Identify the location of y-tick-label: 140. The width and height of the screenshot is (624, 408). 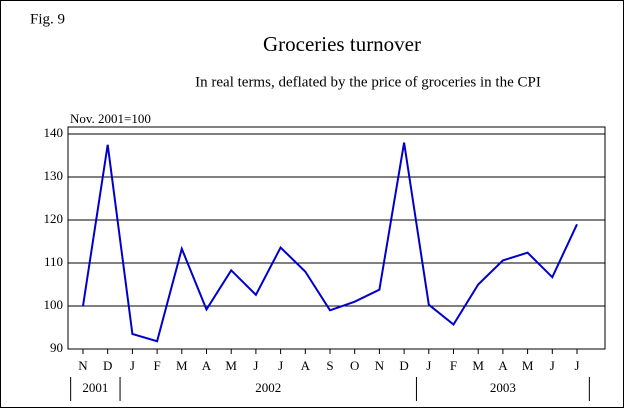
(54, 132).